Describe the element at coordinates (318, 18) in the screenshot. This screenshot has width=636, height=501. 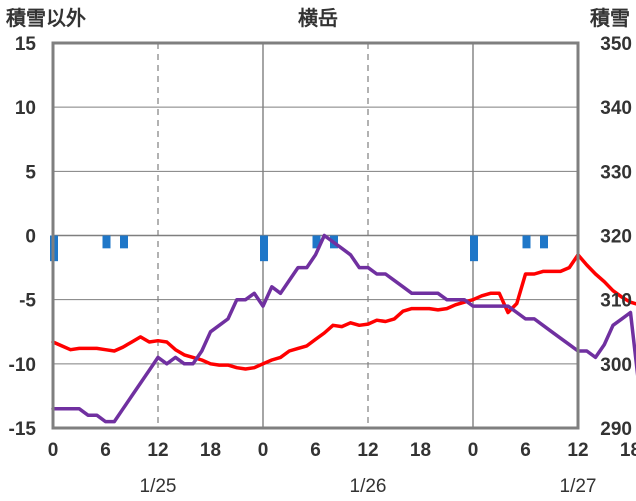
I see `chart-title: 横岳` at that location.